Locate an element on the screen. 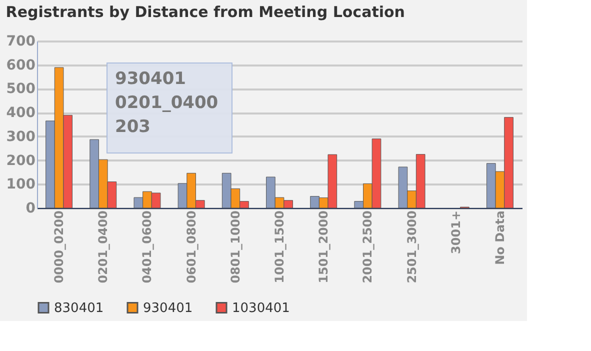 This screenshot has height=351, width=591. x-tick-label: 0401_0600 is located at coordinates (147, 247).